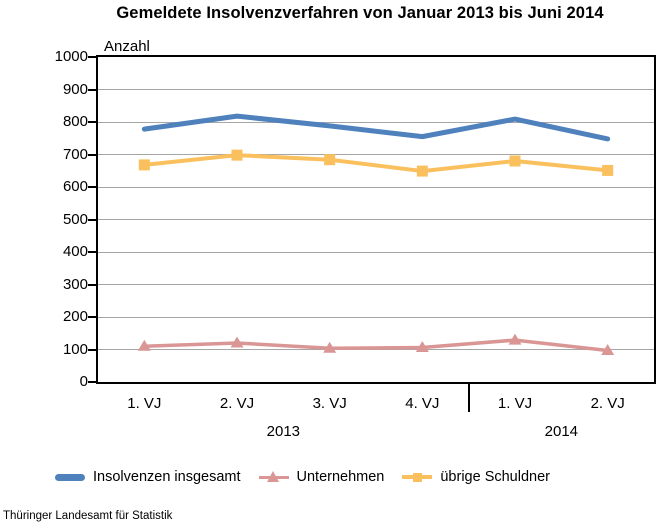 Image resolution: width=668 pixels, height=527 pixels. I want to click on y-axis-tick-label: 100, so click(75, 349).